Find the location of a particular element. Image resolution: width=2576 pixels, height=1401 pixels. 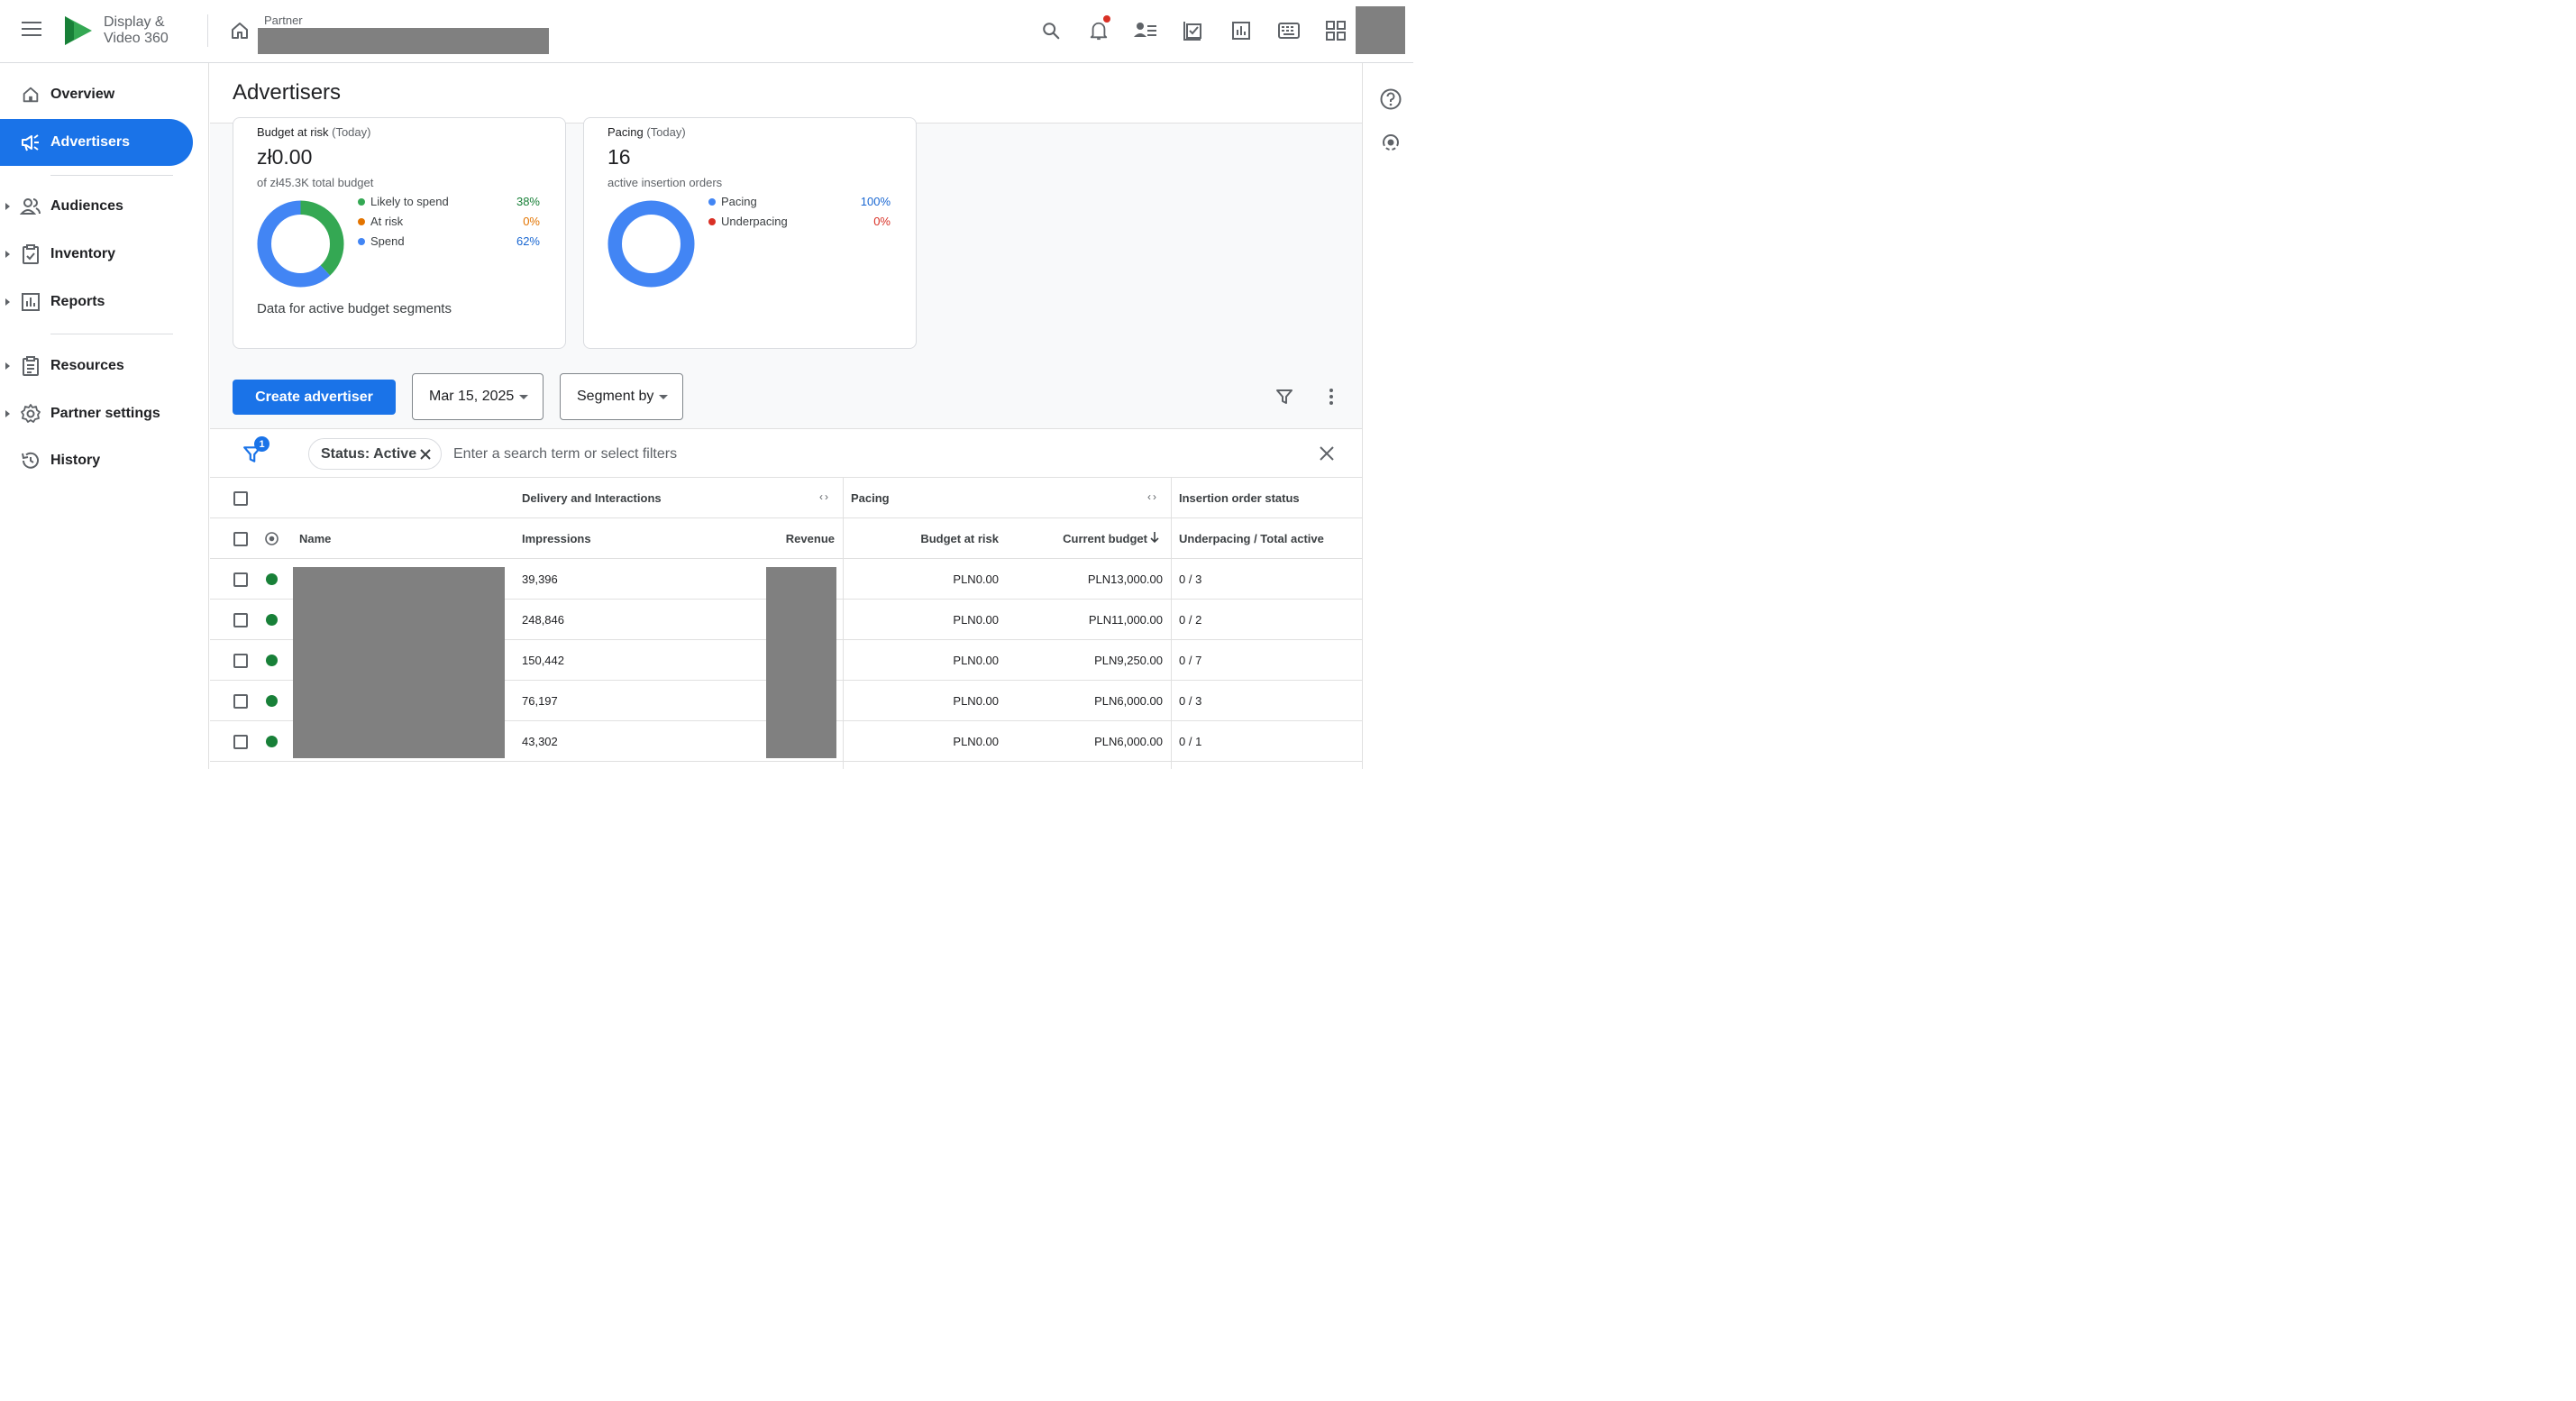

close-icon is located at coordinates (1327, 453).